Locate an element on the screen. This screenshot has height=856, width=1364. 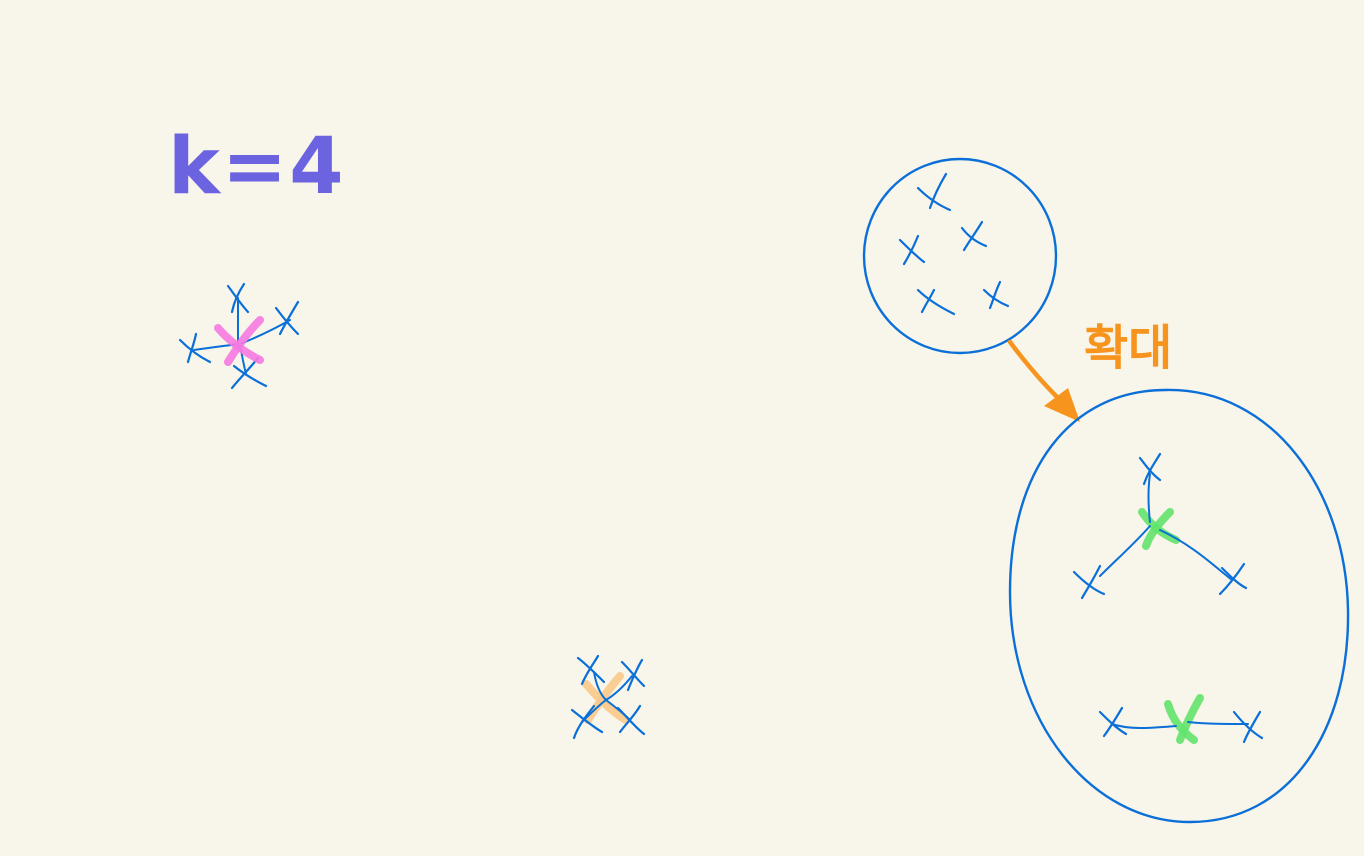
cluster-ellipse is located at coordinates (1179, 606).